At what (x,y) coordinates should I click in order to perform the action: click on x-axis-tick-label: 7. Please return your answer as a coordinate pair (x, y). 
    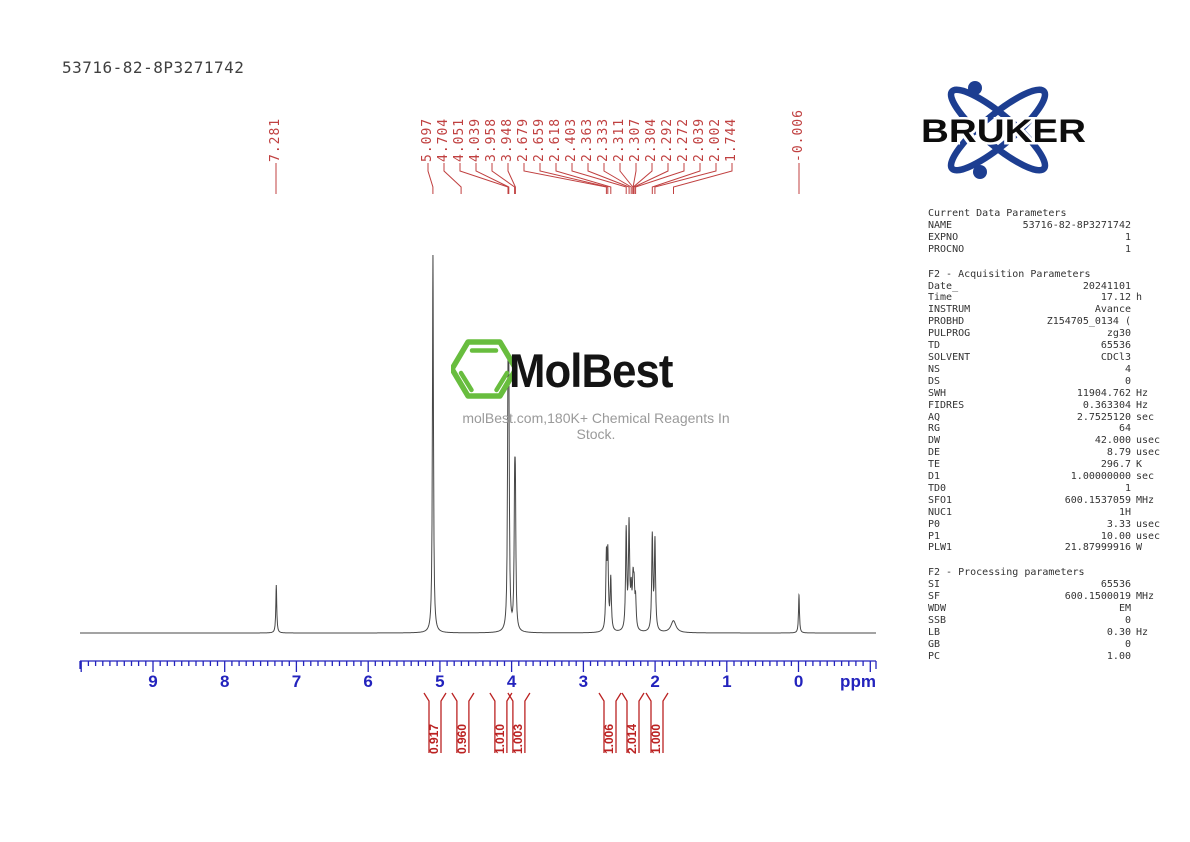
    Looking at the image, I should click on (296, 681).